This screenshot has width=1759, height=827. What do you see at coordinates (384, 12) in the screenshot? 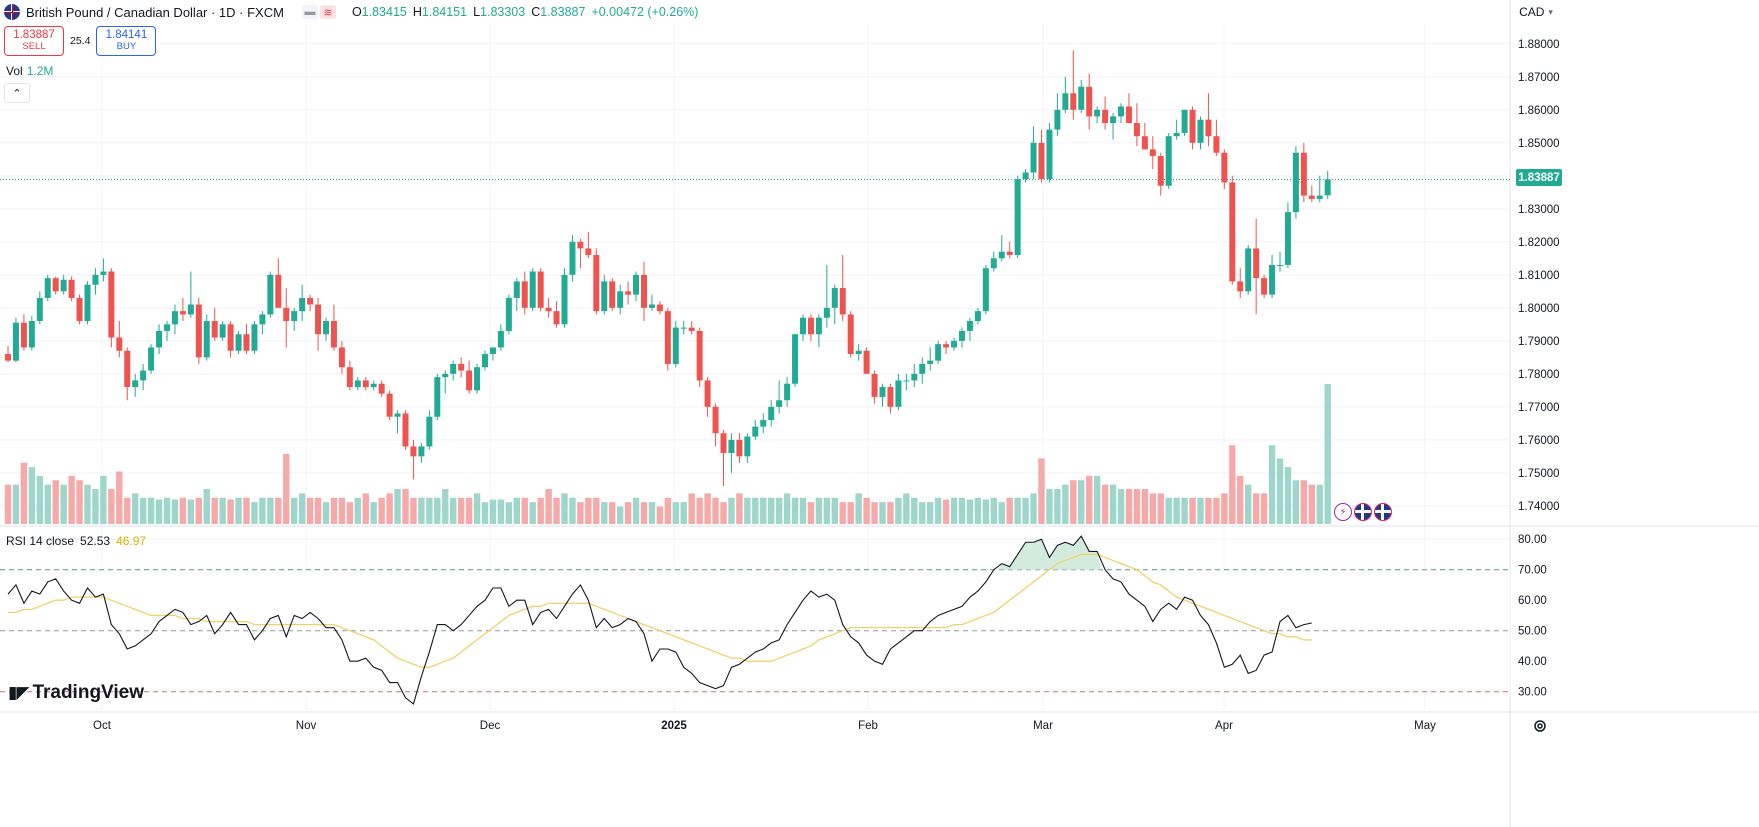
I see `open-value: 1.83415` at bounding box center [384, 12].